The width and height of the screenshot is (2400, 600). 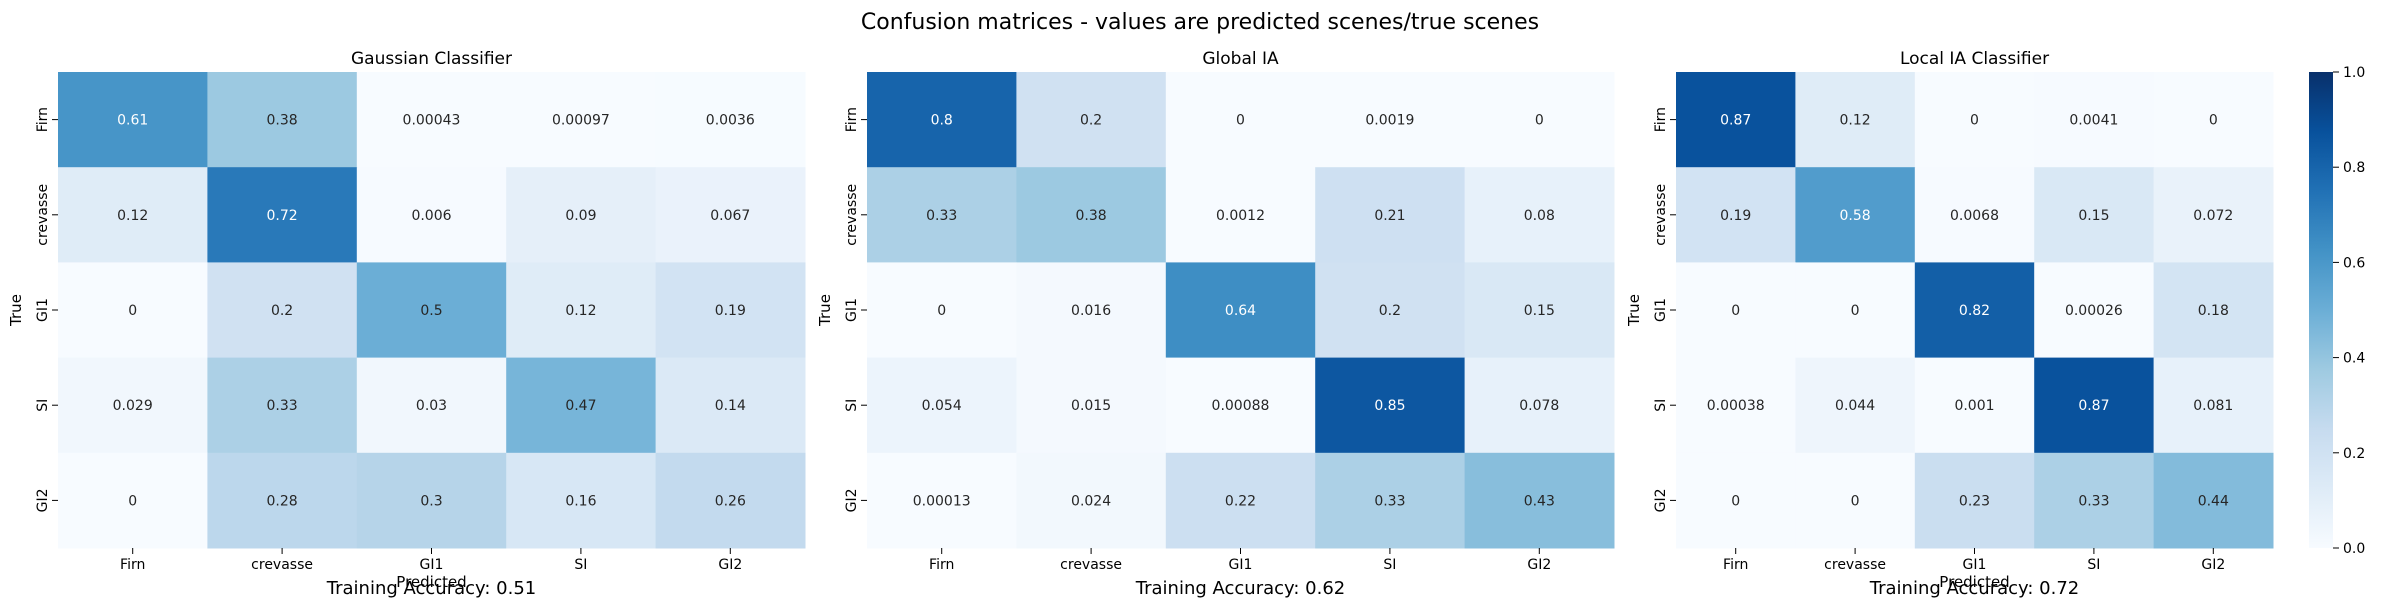 I want to click on panel-title: Gaussian Classifier, so click(x=431, y=59).